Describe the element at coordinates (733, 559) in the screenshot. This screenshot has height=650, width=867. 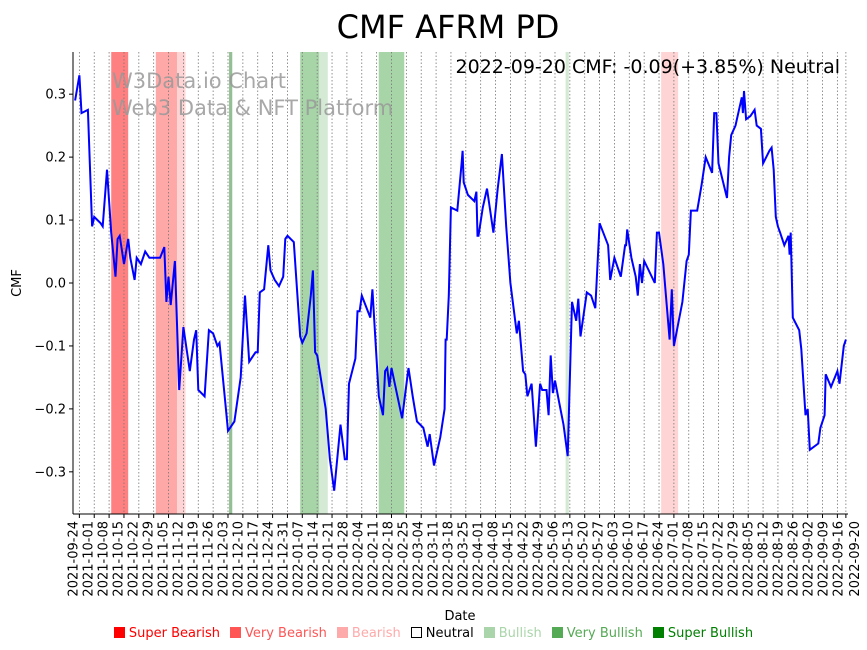
I see `x-tick-label: 2022-07-29` at that location.